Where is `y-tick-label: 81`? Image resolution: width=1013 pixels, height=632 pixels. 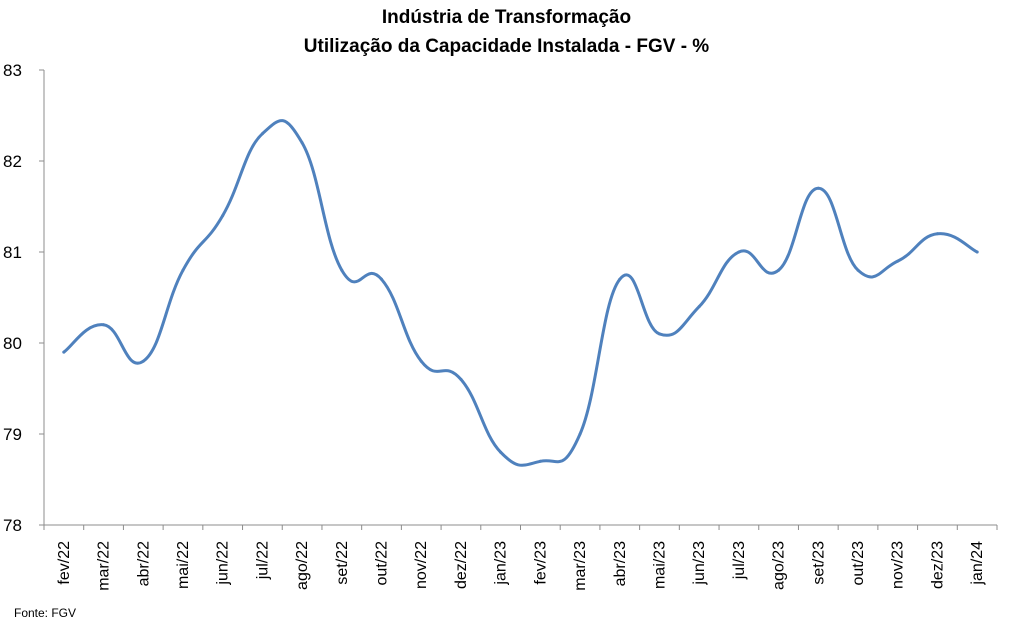
y-tick-label: 81 is located at coordinates (12, 252).